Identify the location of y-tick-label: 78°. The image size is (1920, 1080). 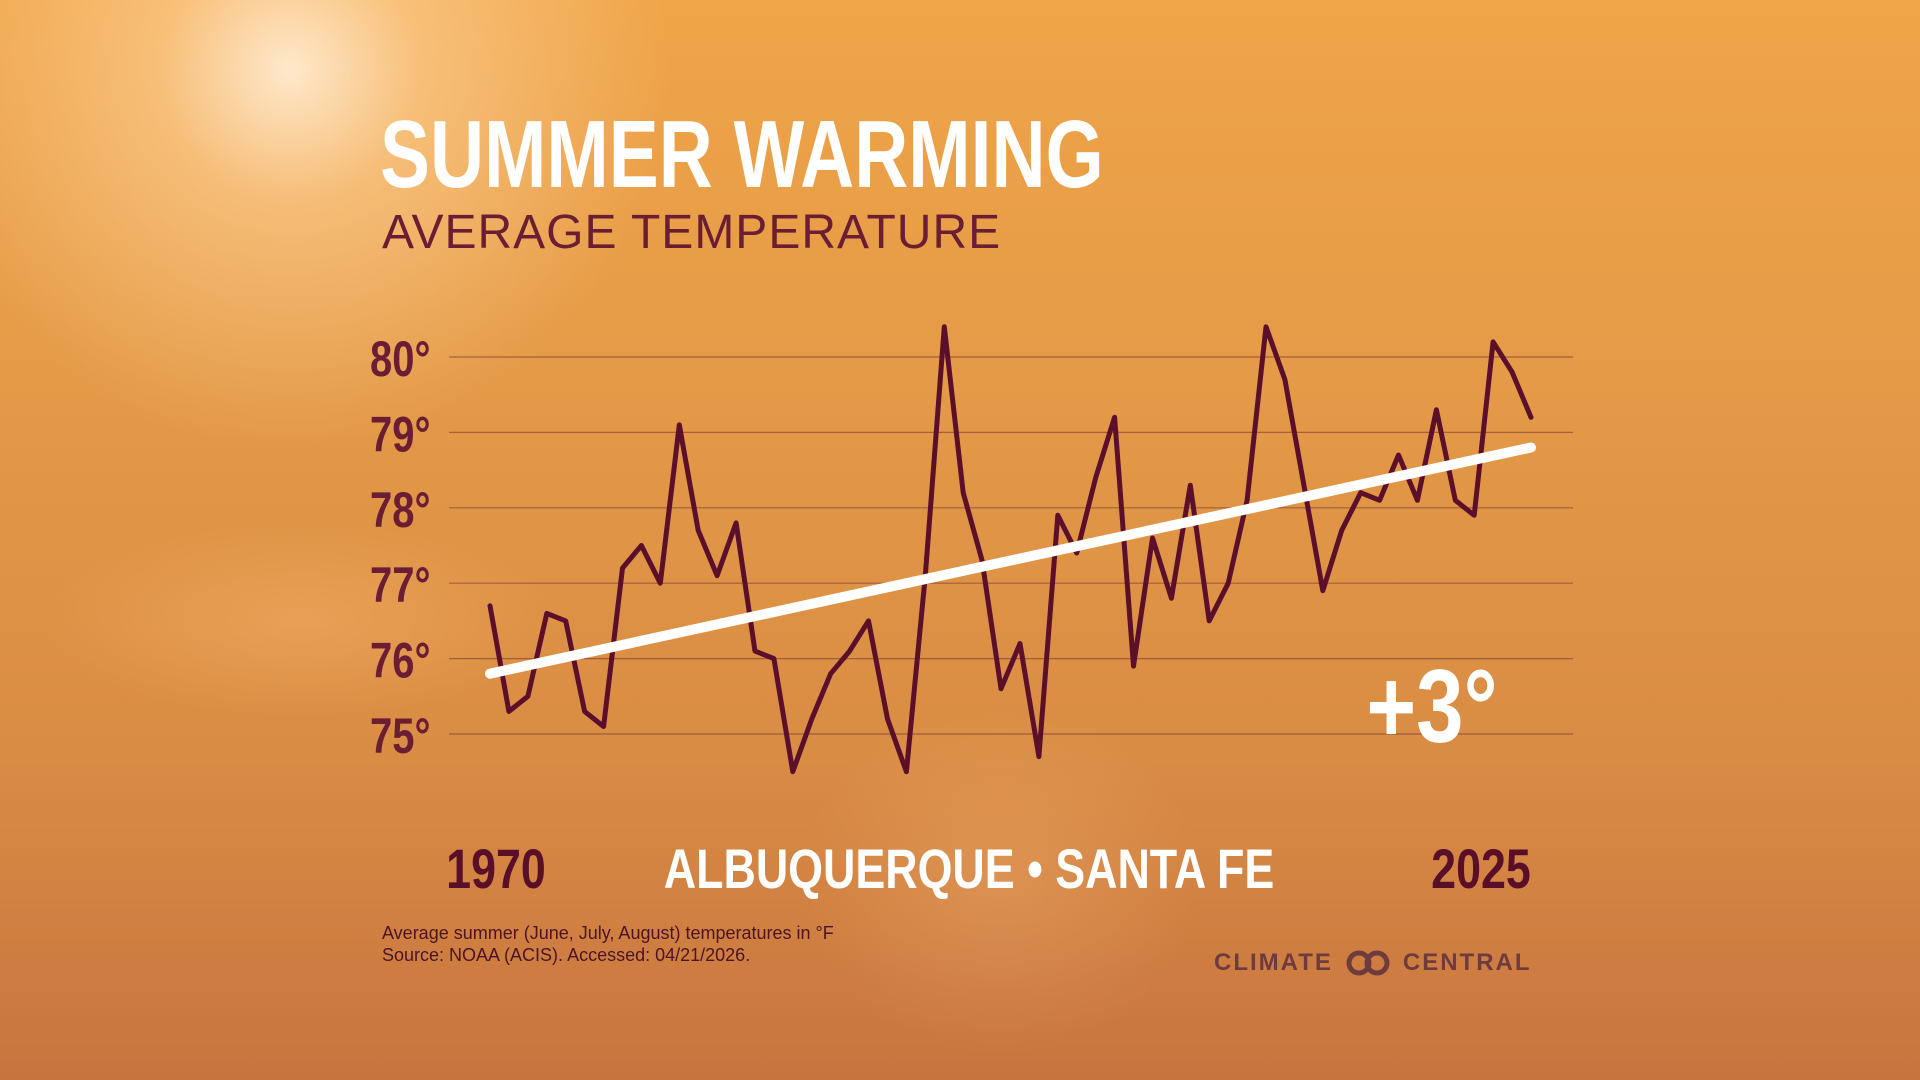
(400, 510).